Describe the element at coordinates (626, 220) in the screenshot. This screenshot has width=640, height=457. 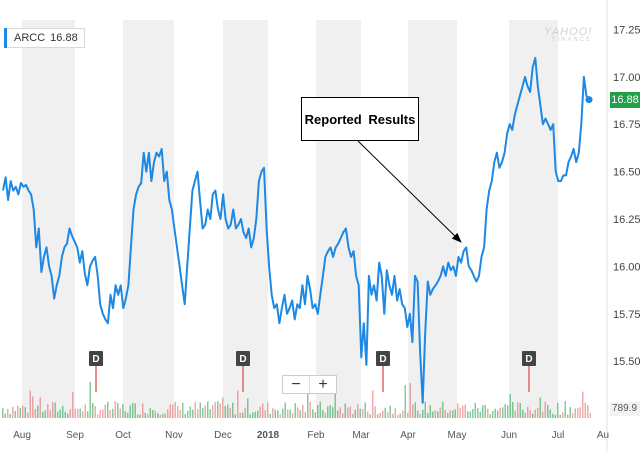
I see `y-tick-label: 16.25` at that location.